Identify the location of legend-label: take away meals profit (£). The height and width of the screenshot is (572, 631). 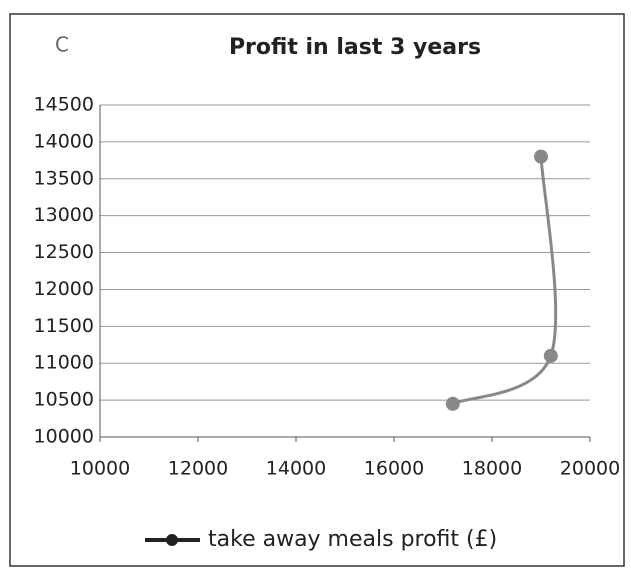
(352, 539).